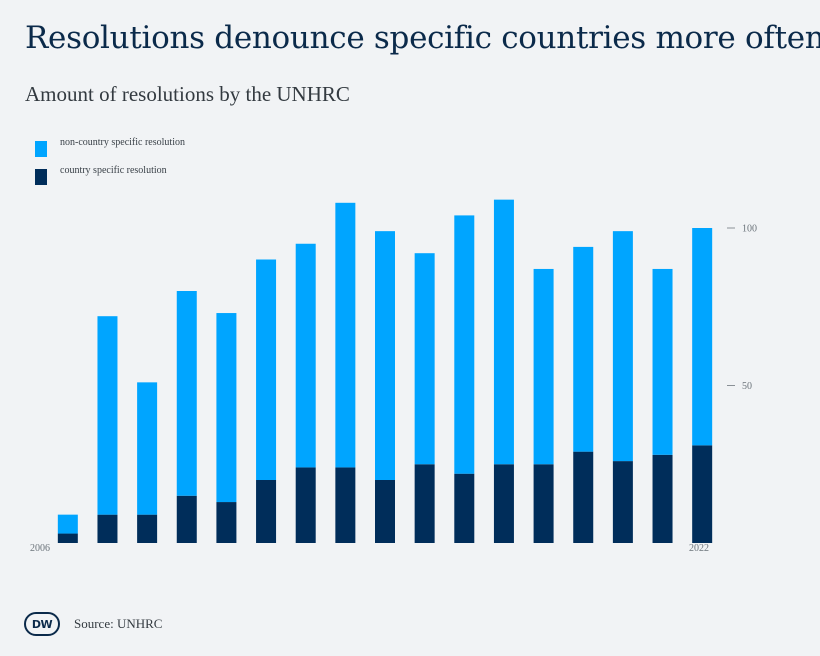 The image size is (820, 656). Describe the element at coordinates (424, 359) in the screenshot. I see `bar-non-country-2015` at that location.